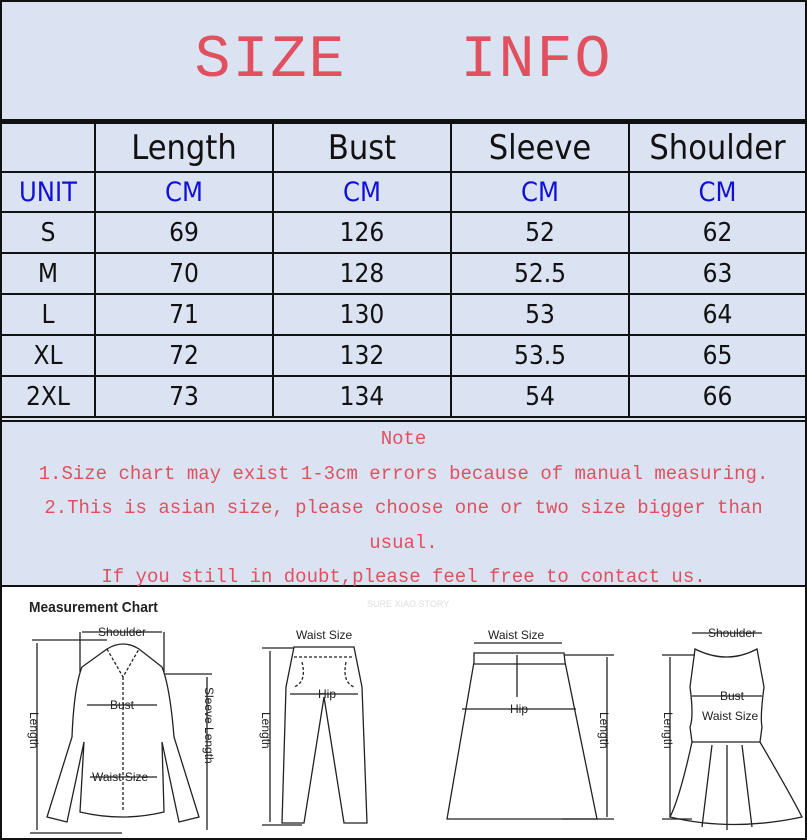 Image resolution: width=807 pixels, height=840 pixels. What do you see at coordinates (668, 730) in the screenshot?
I see `dress-length-label: Length` at bounding box center [668, 730].